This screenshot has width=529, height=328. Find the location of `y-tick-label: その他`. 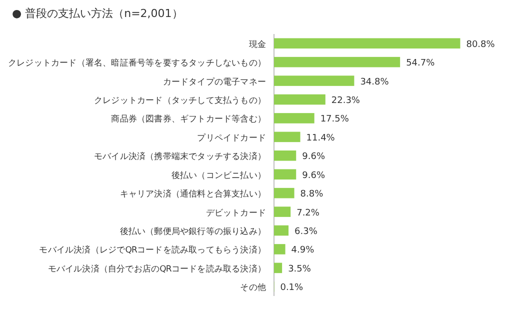

y-tick-label: その他 is located at coordinates (253, 288).